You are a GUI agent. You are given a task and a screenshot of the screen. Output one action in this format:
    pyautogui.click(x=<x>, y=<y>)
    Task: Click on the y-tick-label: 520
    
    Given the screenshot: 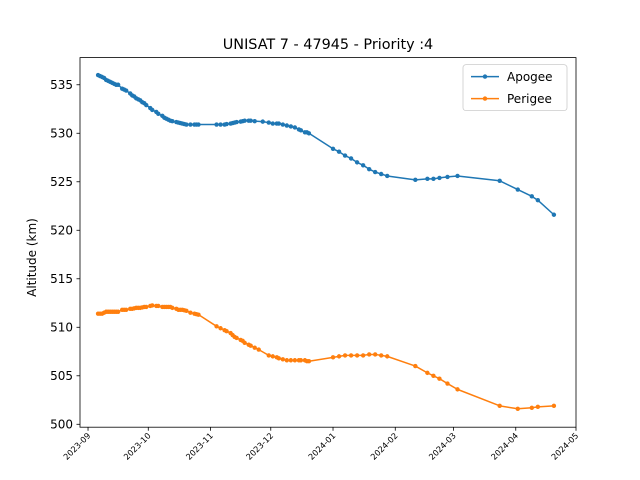 What is the action you would take?
    pyautogui.click(x=61, y=230)
    